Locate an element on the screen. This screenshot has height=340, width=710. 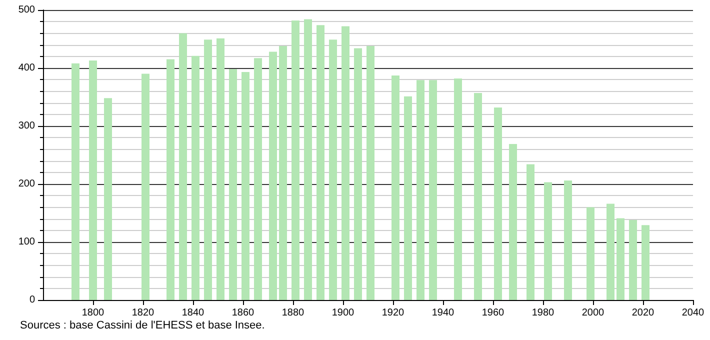
x-tick-label: 2020 is located at coordinates (643, 313).